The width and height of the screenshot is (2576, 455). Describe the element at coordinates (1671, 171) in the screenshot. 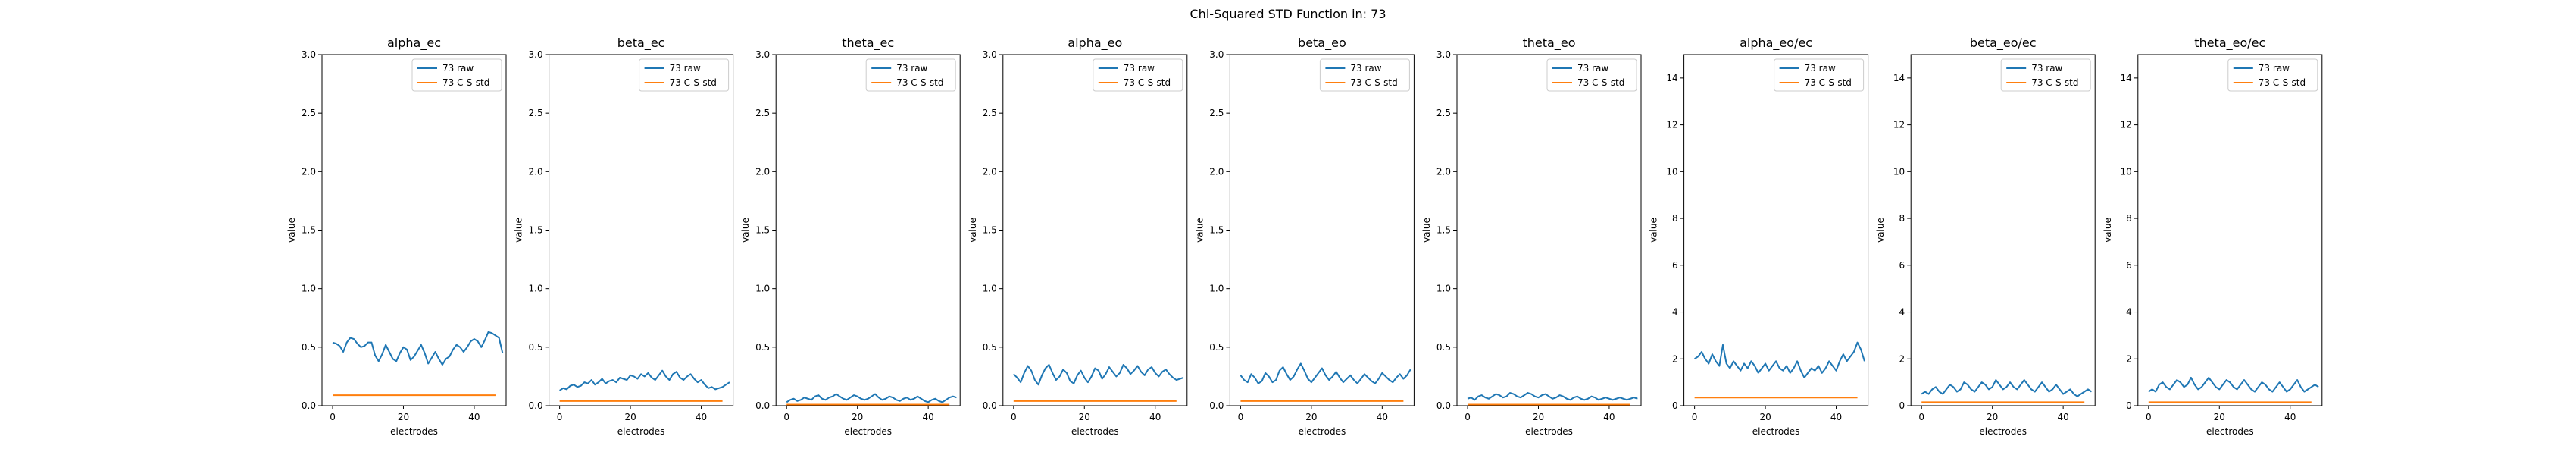

I see `y-tick-label: 10` at that location.